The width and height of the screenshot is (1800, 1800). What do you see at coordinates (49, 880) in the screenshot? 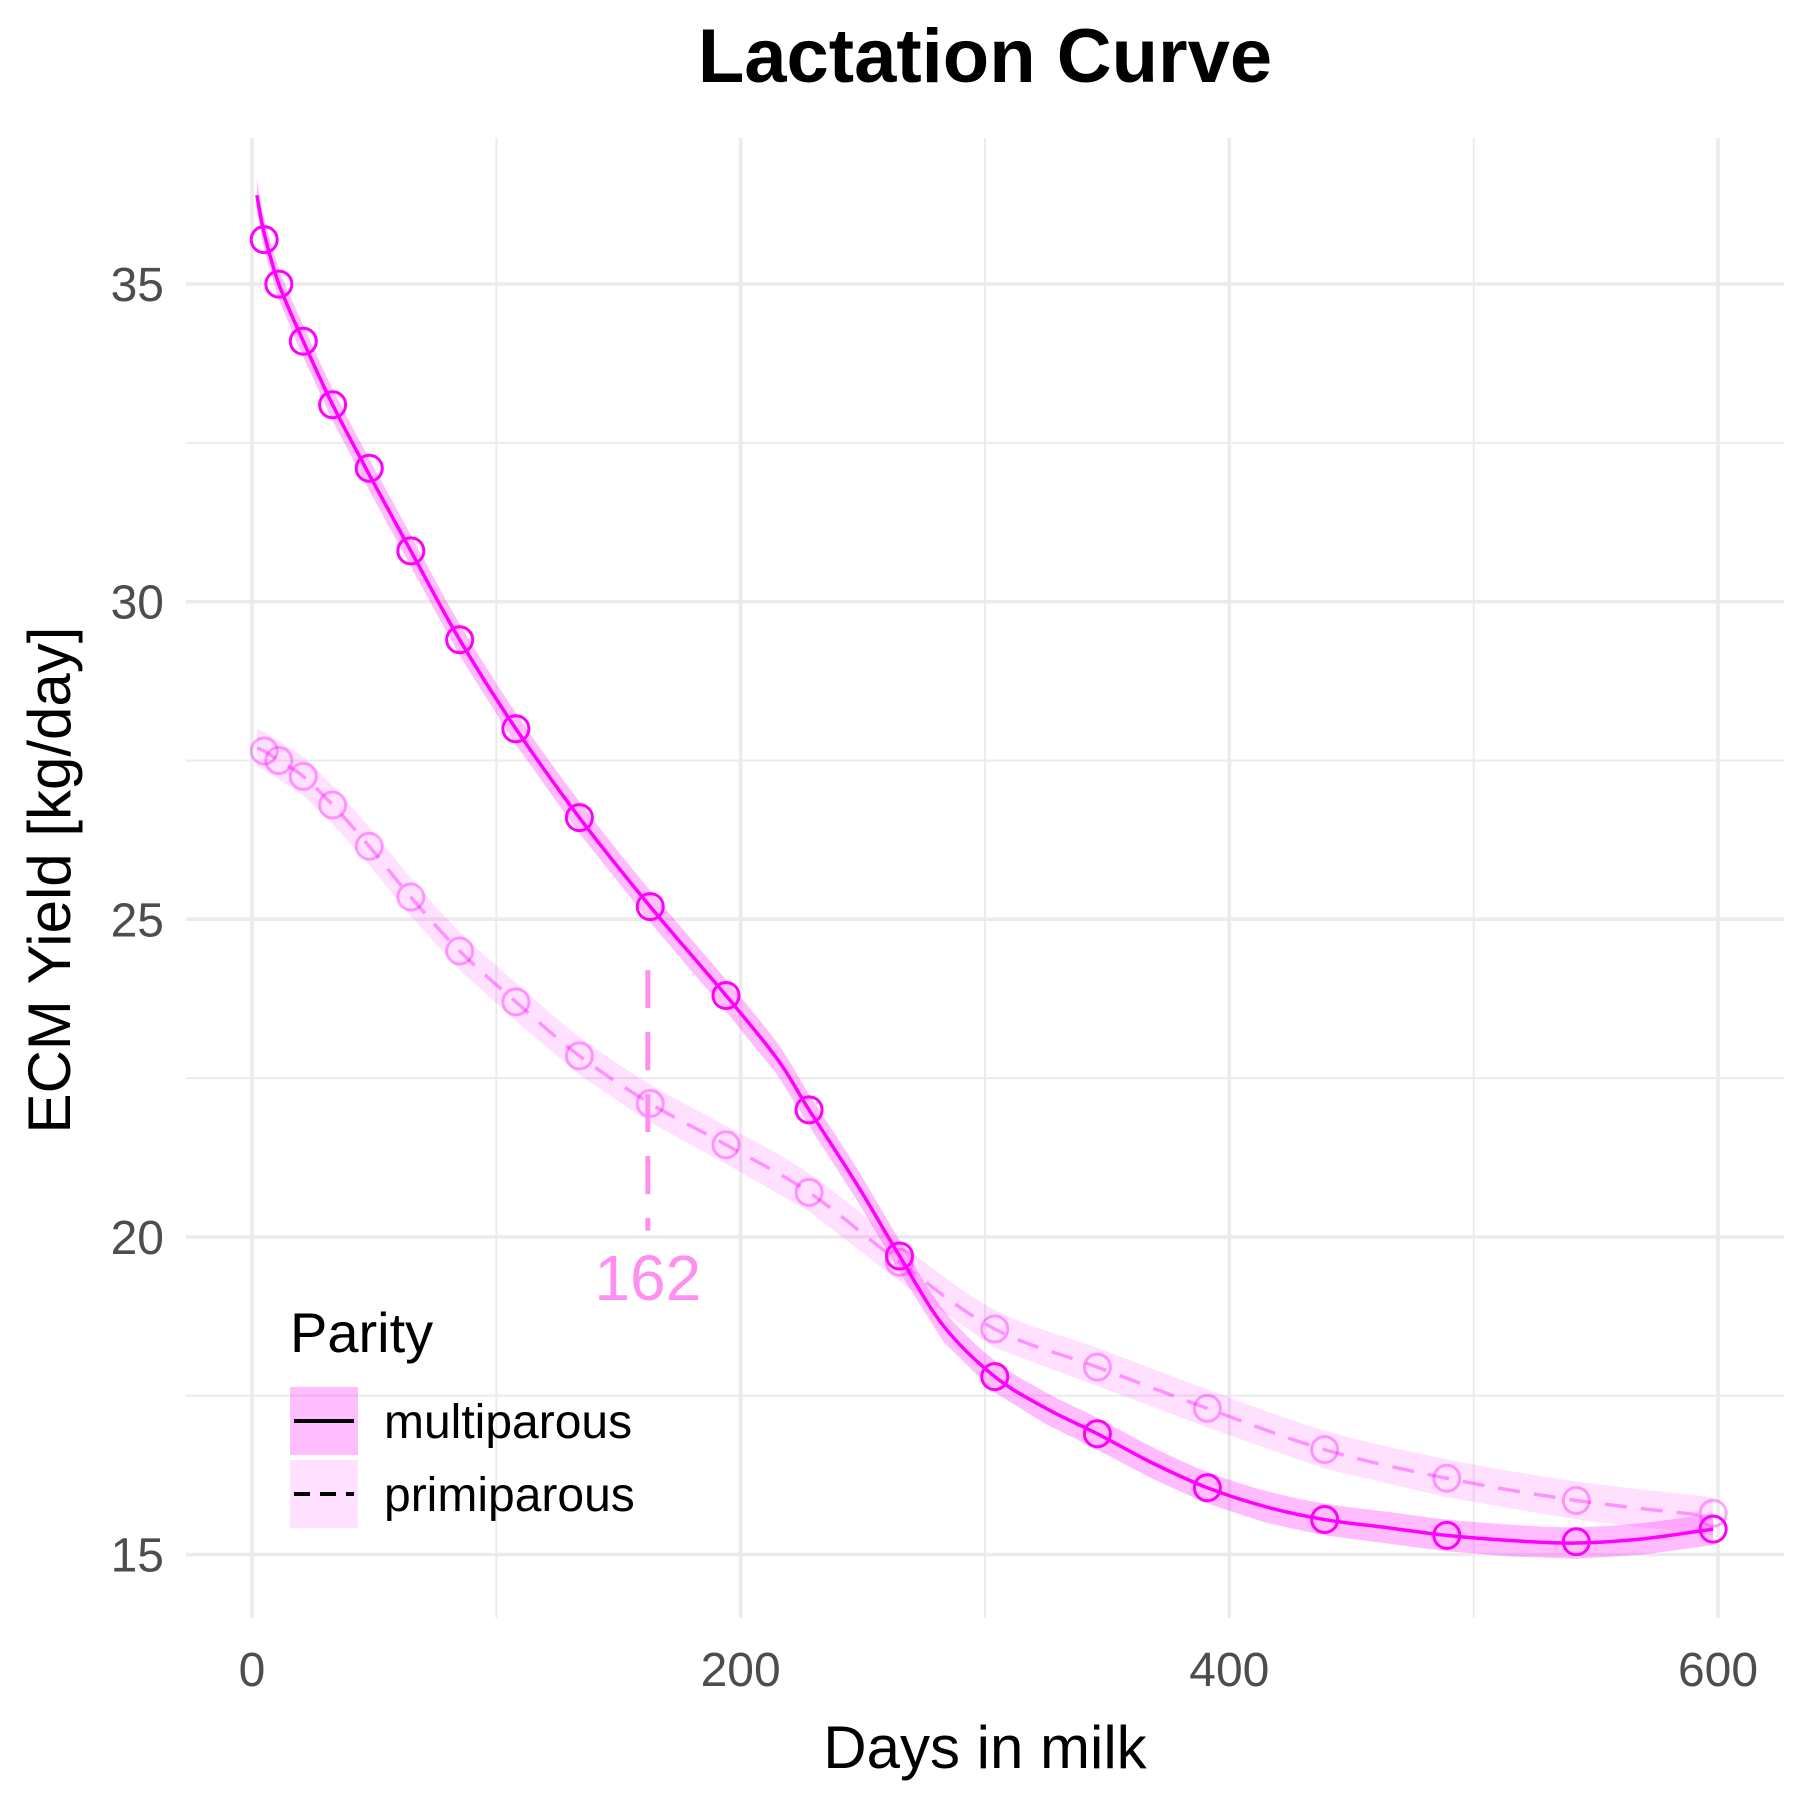
I see `y-axis-title: ECM Yield [kg/day]` at bounding box center [49, 880].